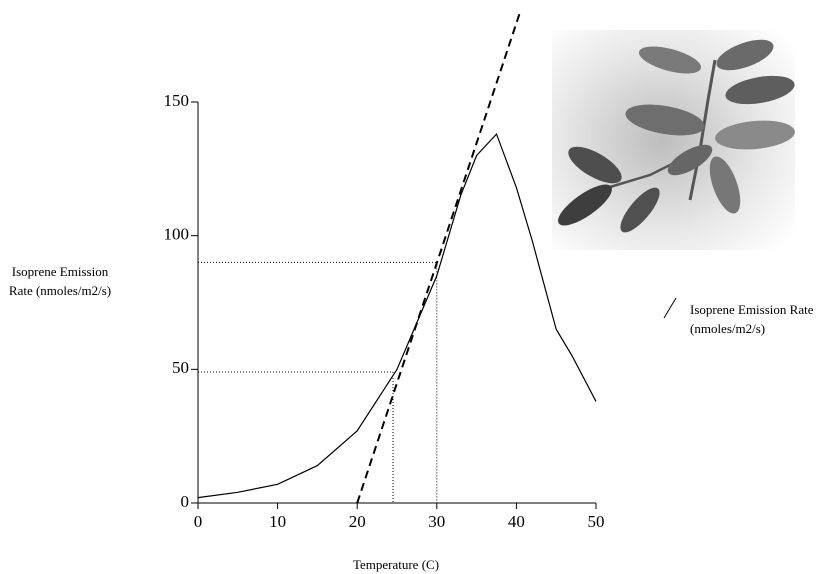 This screenshot has width=826, height=574. I want to click on y-tick-label: 50, so click(180, 367).